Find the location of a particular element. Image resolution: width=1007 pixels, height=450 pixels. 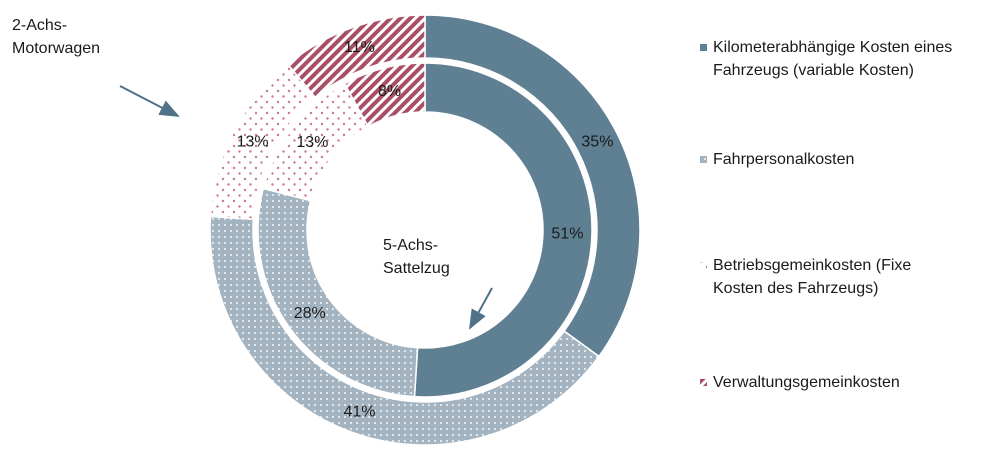

legend-label: Fahrpersonalkosten is located at coordinates (784, 159).